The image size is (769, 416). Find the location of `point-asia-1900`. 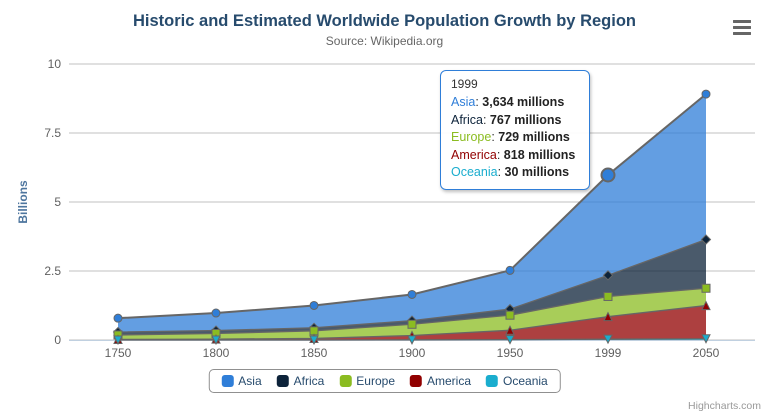

point-asia-1900 is located at coordinates (412, 294).